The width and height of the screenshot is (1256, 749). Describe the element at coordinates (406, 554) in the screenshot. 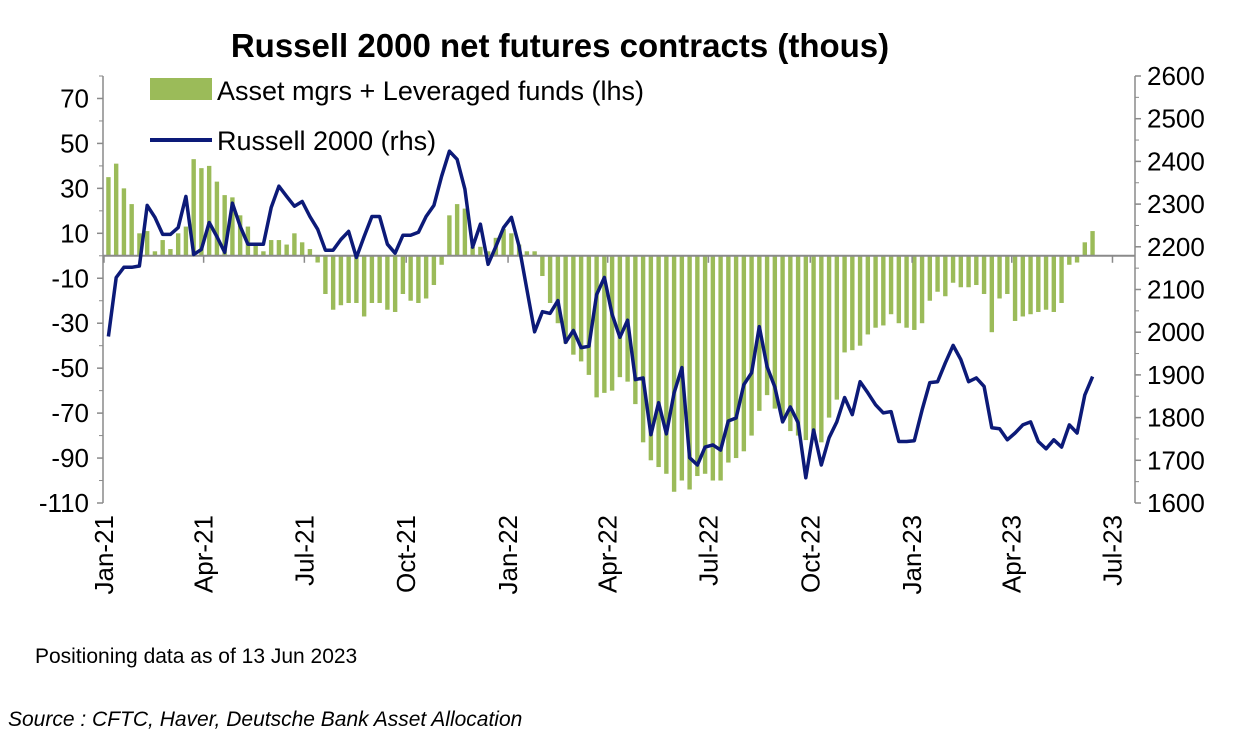

I see `x-tick-label: Oct-21` at that location.